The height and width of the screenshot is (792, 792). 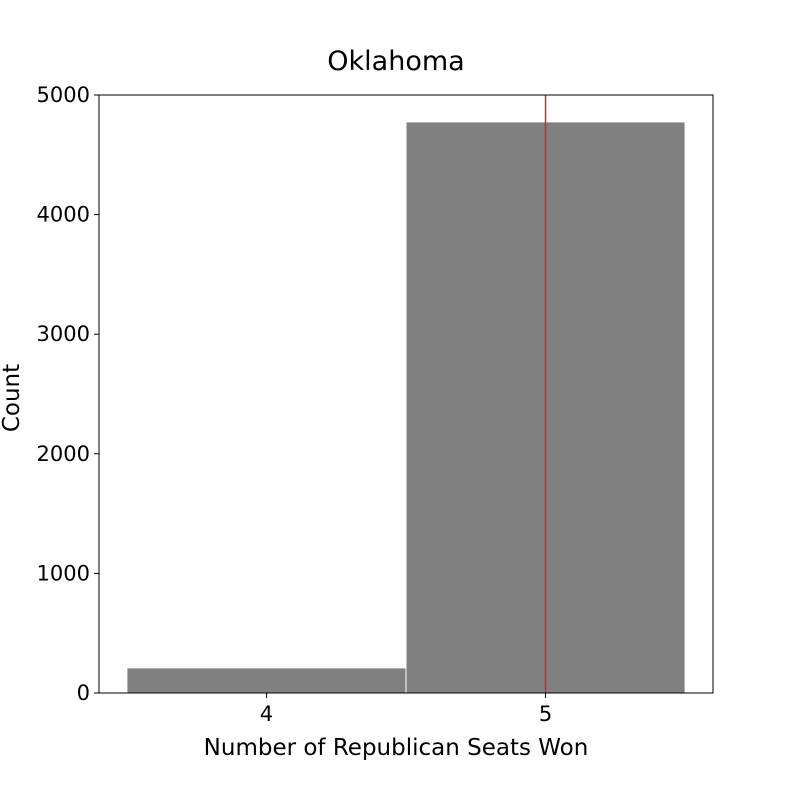 I want to click on chart-title: Oklahoma, so click(x=395, y=61).